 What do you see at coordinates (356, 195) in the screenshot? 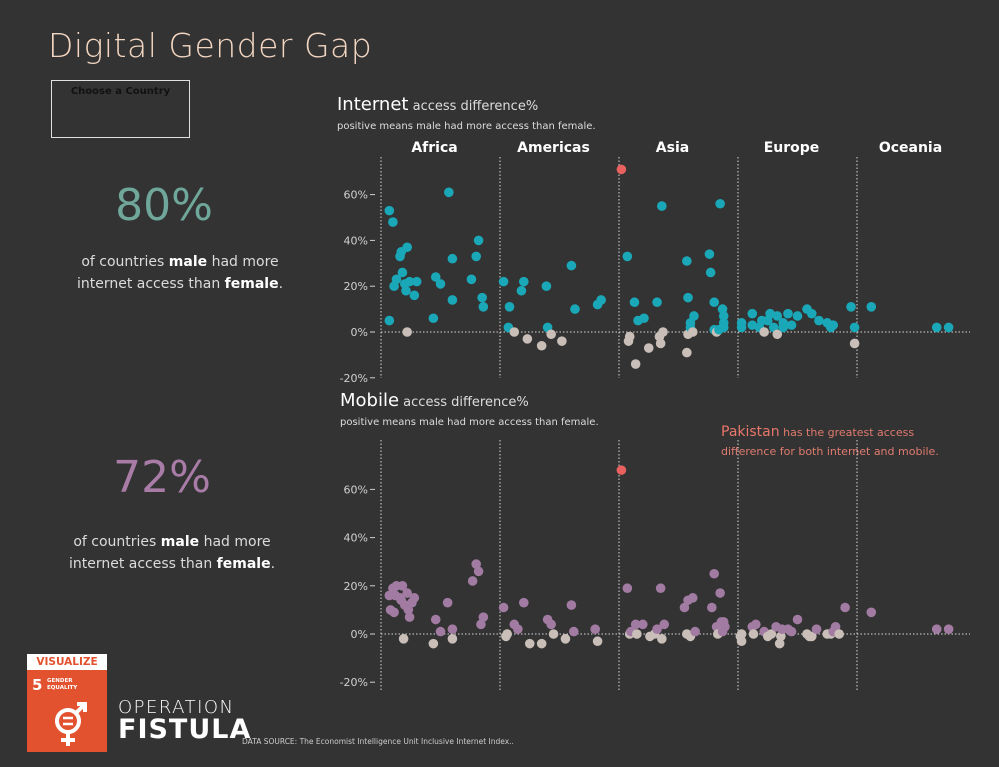
I see `y-tick-label: 60%` at bounding box center [356, 195].